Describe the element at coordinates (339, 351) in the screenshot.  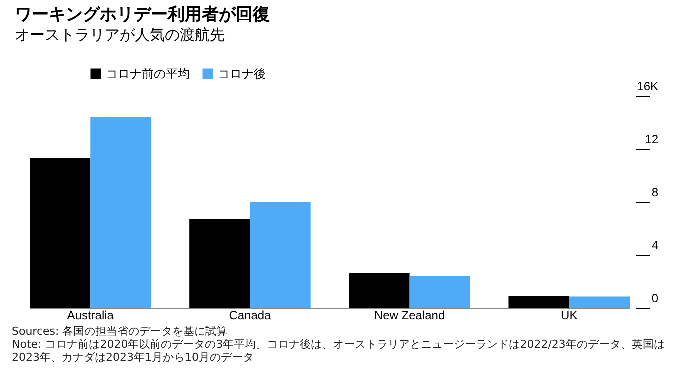
I see `text: Note: コロナ前は2020年以前のデータの3年平均。コロナ後は、オーストラリアとニュージーランドは2022/23年のデータ、英国は2023年、カナダは2023年1月から10月のデータ` at that location.